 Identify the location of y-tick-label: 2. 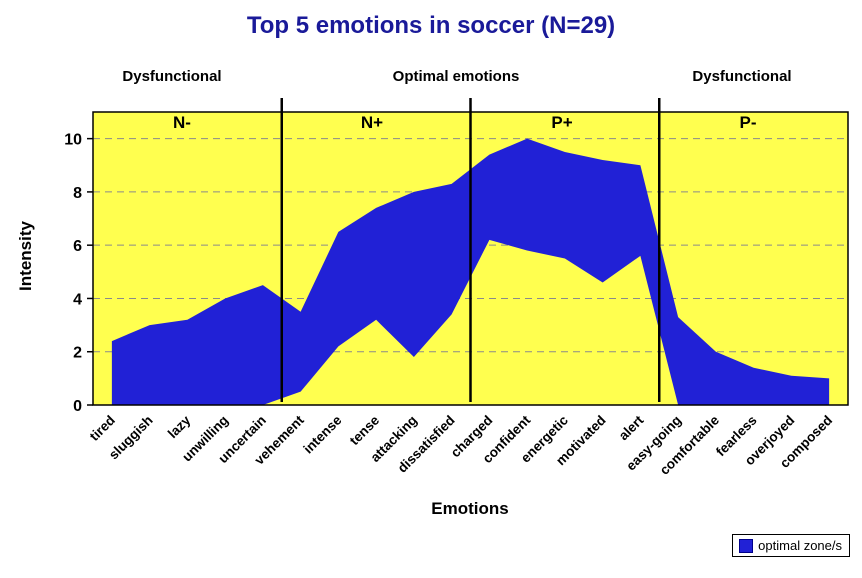
(77, 353).